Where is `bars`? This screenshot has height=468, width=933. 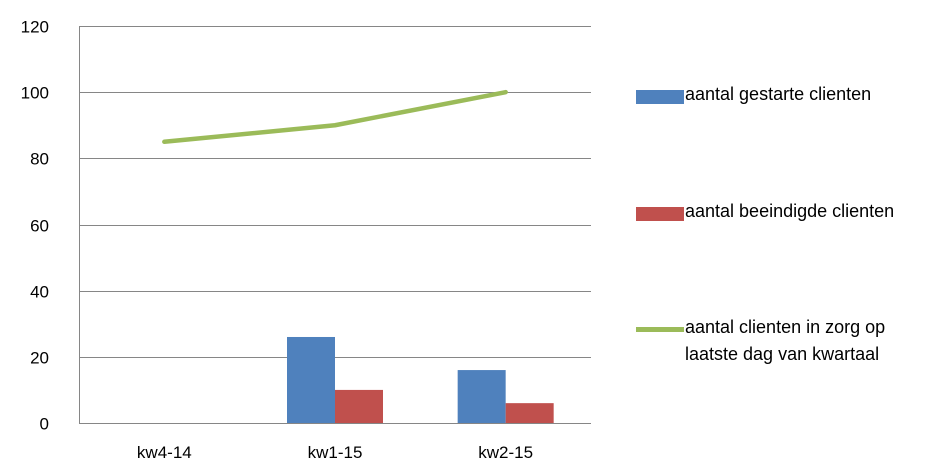 bars is located at coordinates (420, 379).